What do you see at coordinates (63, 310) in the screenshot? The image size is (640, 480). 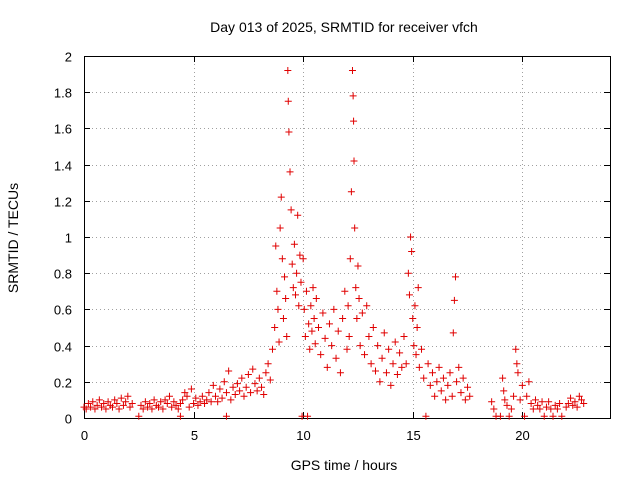 I see `y-tick-label: 0.6` at bounding box center [63, 310].